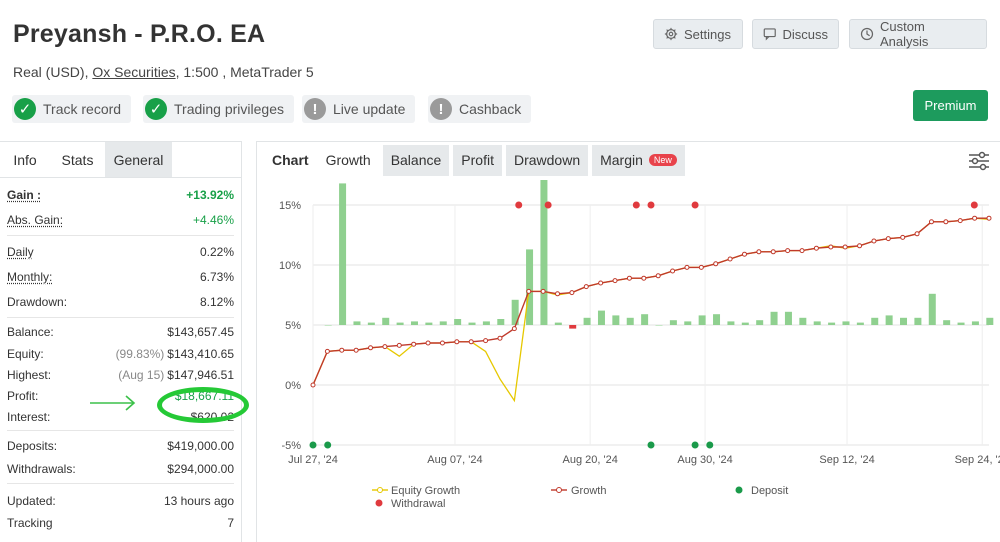  I want to click on stat-equity: Equity: (99.83%) $143,410.65, so click(120, 353).